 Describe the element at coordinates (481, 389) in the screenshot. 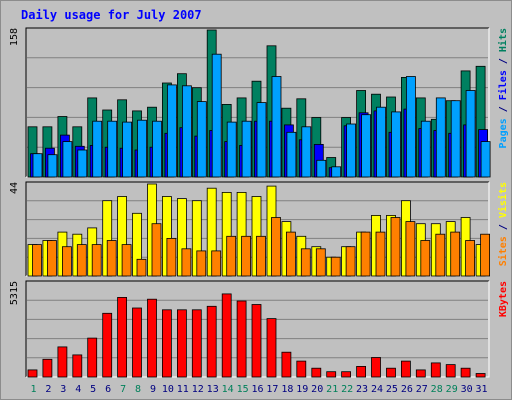

I see `x-tick-label: 31` at that location.